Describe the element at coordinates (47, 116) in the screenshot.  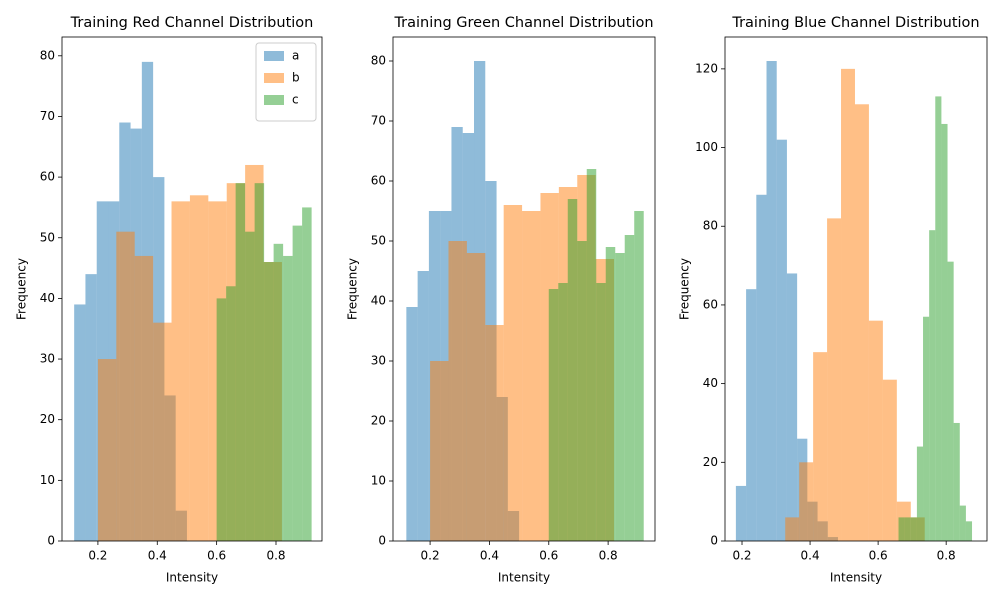
I see `y-tick-label: 70` at that location.